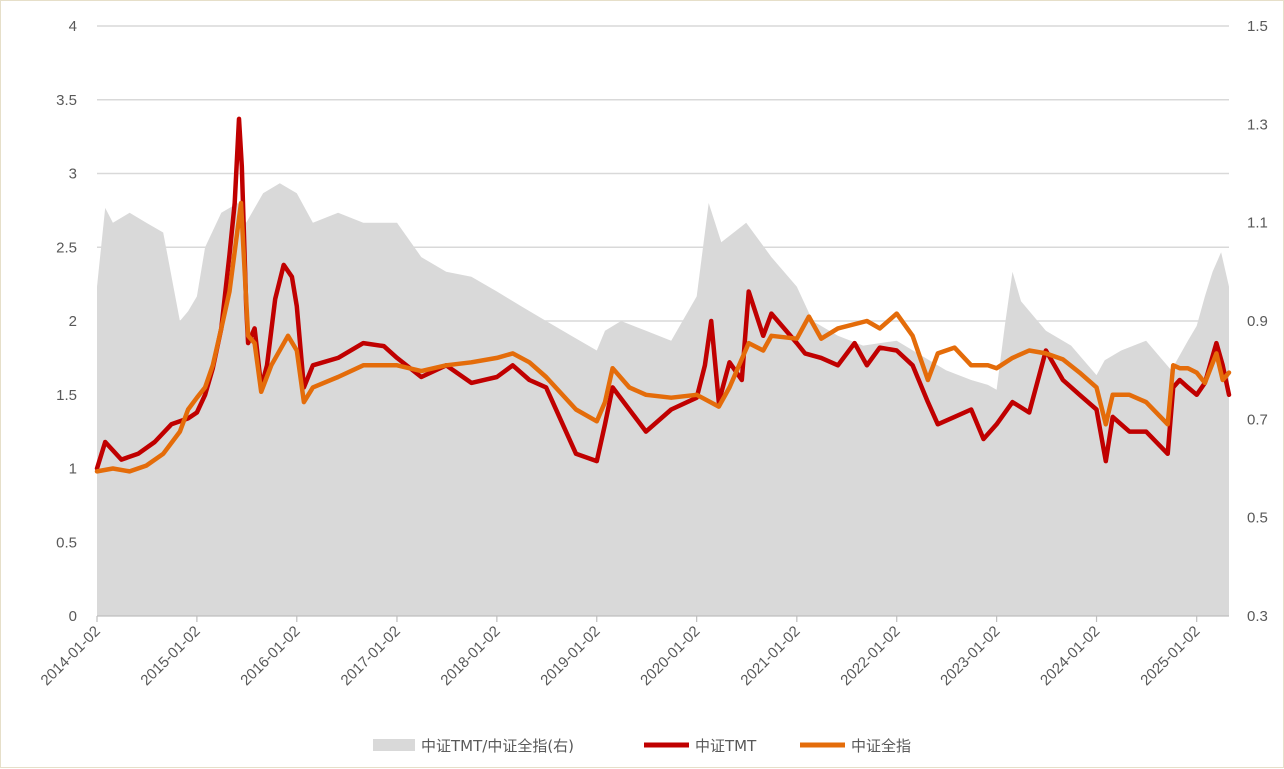  I want to click on legend-item-csi-tmt: 中证TMT, so click(700, 746).